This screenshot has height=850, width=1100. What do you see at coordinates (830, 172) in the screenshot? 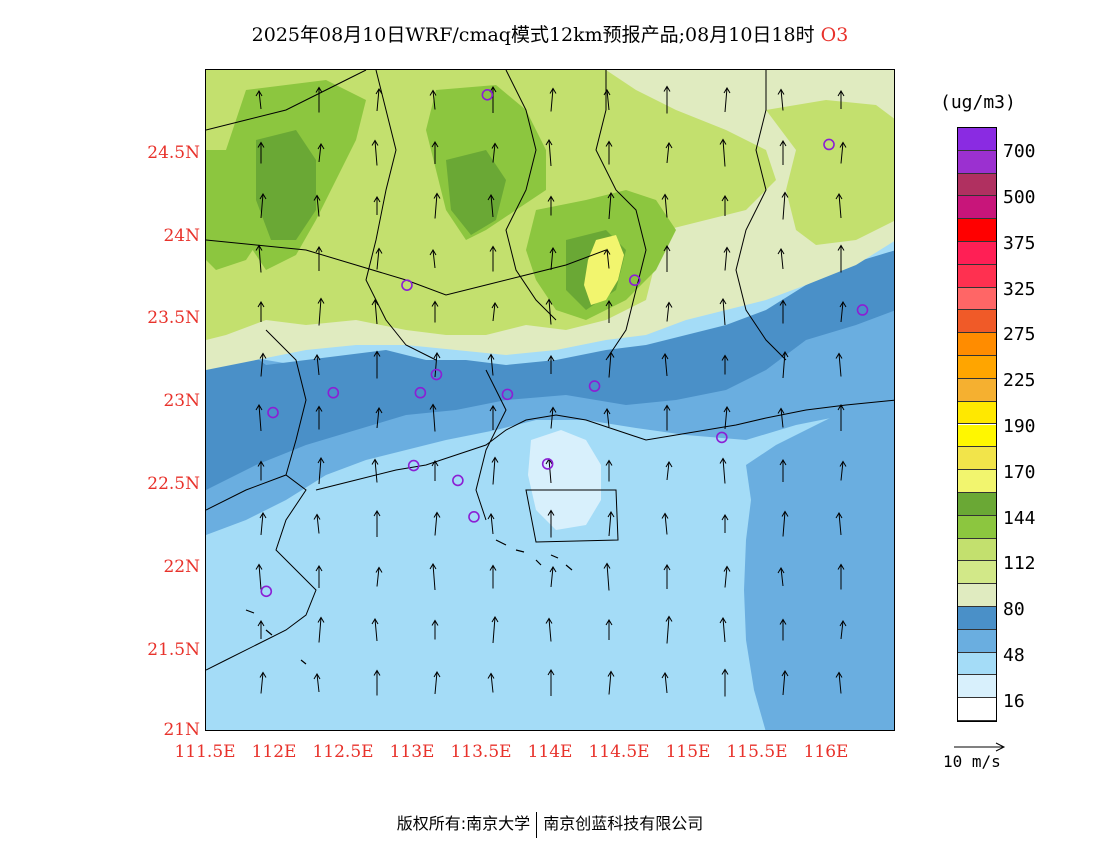
I see `contour-112-144-east` at bounding box center [830, 172].